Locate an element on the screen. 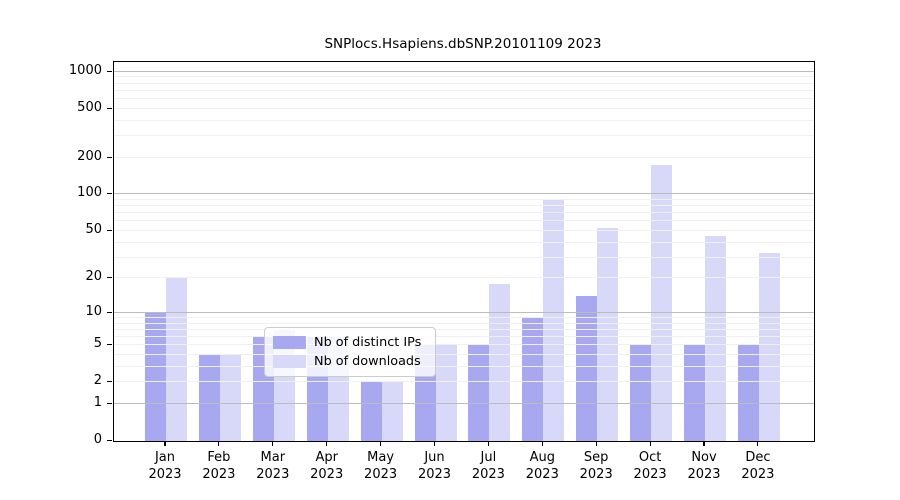  y-tick-label-5: 5 is located at coordinates (97, 344).